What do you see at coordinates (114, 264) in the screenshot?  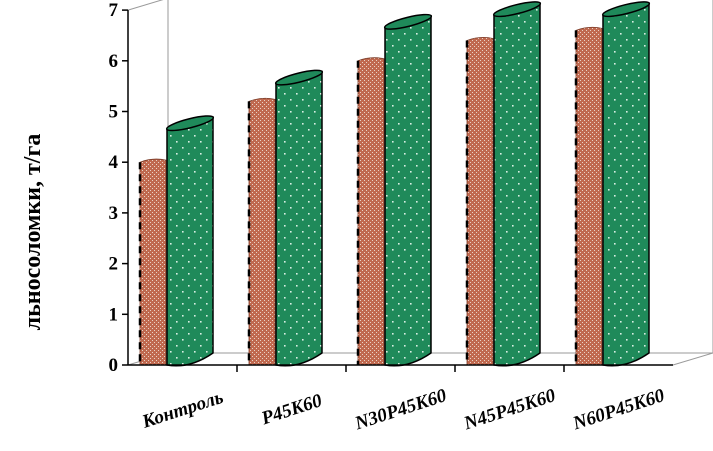 I see `y-tick-label: 2` at bounding box center [114, 264].